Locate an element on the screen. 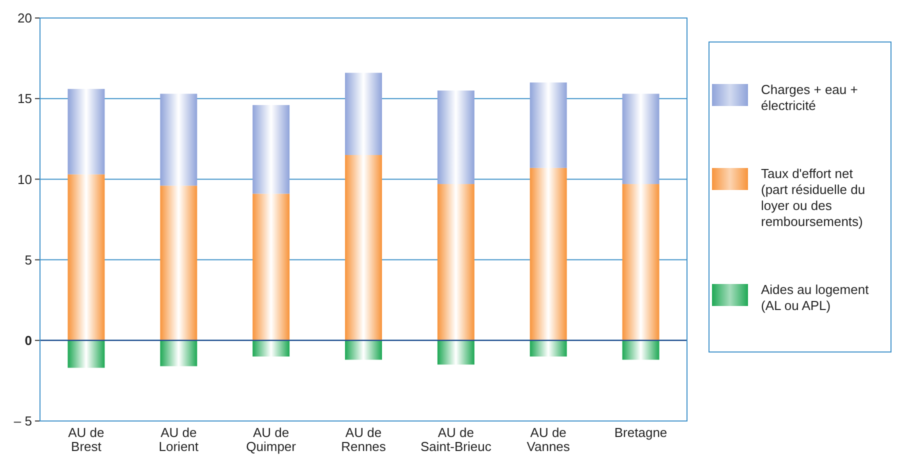  x-tick-label: Bretagne is located at coordinates (641, 432).